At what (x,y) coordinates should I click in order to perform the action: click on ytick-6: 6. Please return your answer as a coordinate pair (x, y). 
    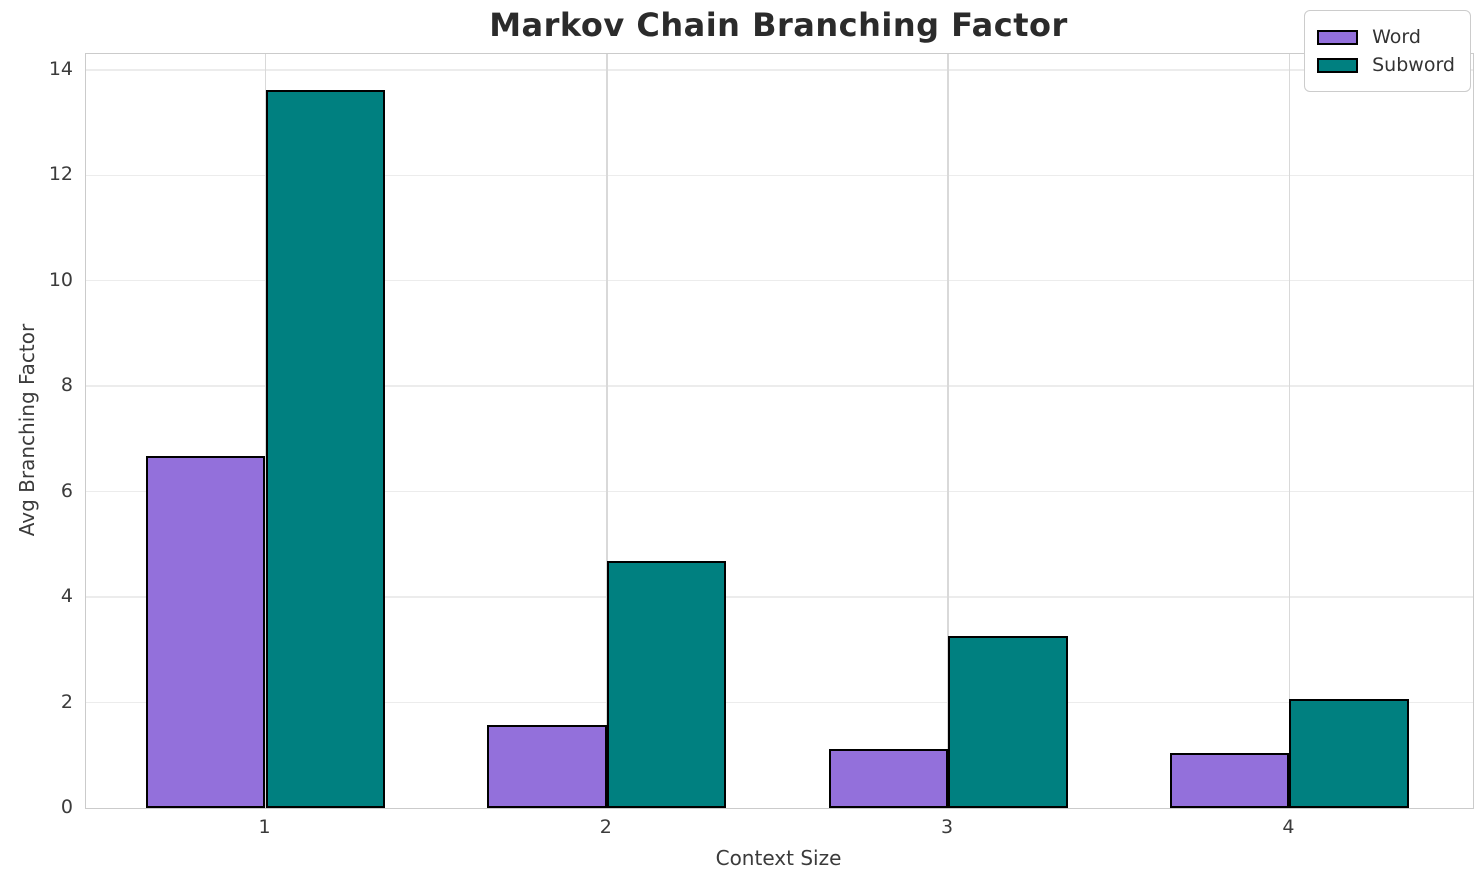
    Looking at the image, I should click on (66, 490).